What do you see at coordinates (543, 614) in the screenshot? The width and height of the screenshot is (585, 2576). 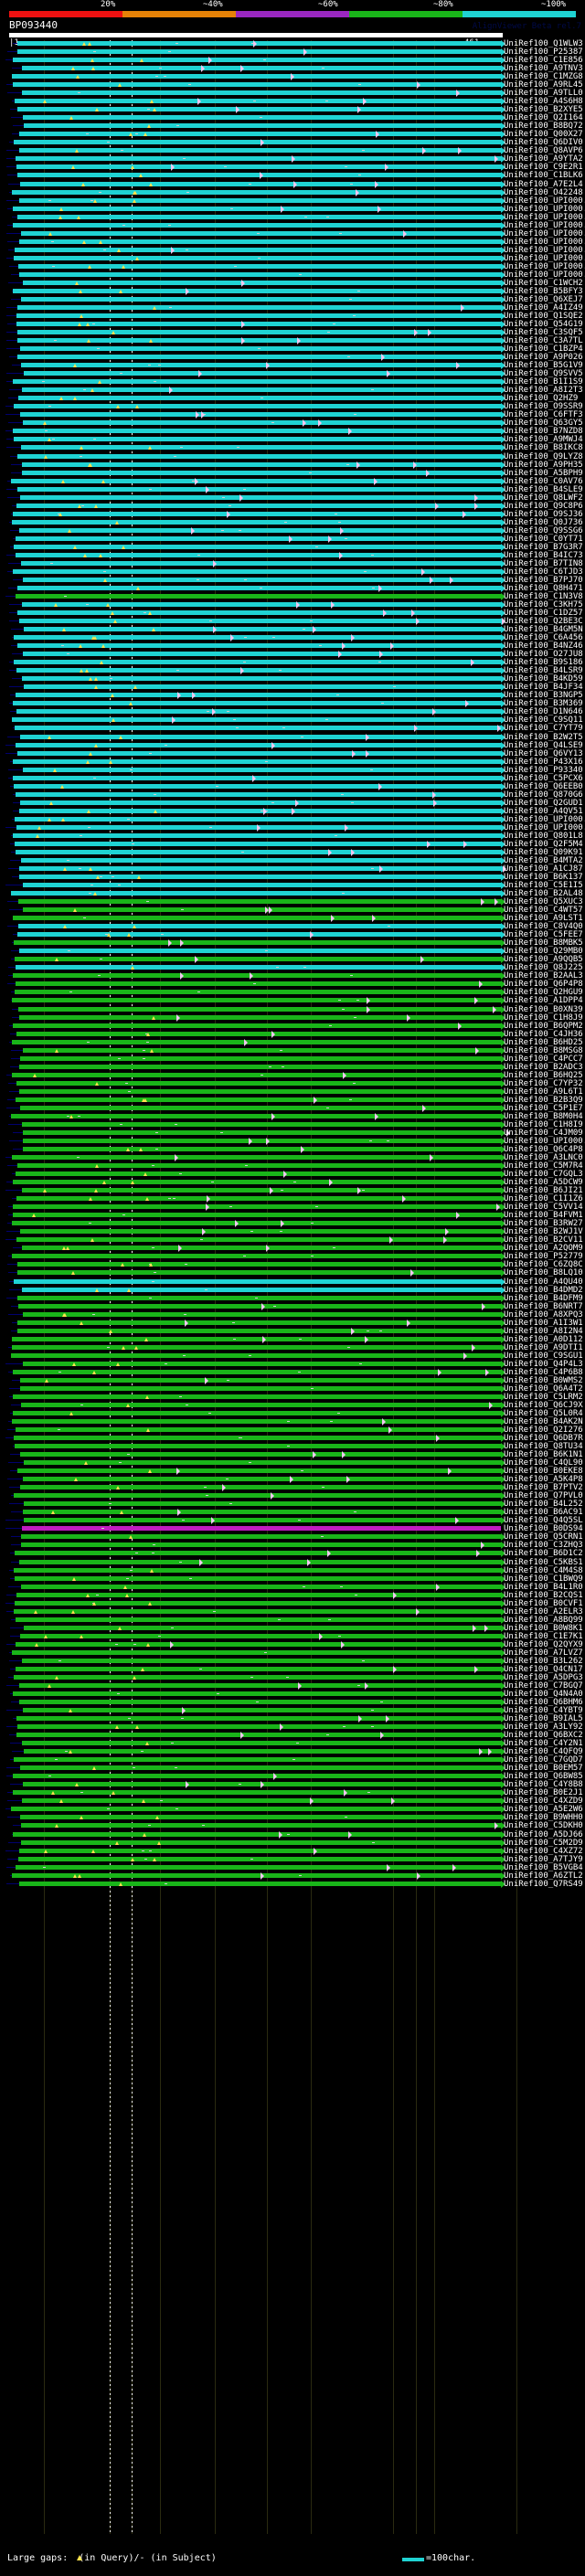 I see `hit-accession-label: UniRef100_C1DZ57` at bounding box center [543, 614].